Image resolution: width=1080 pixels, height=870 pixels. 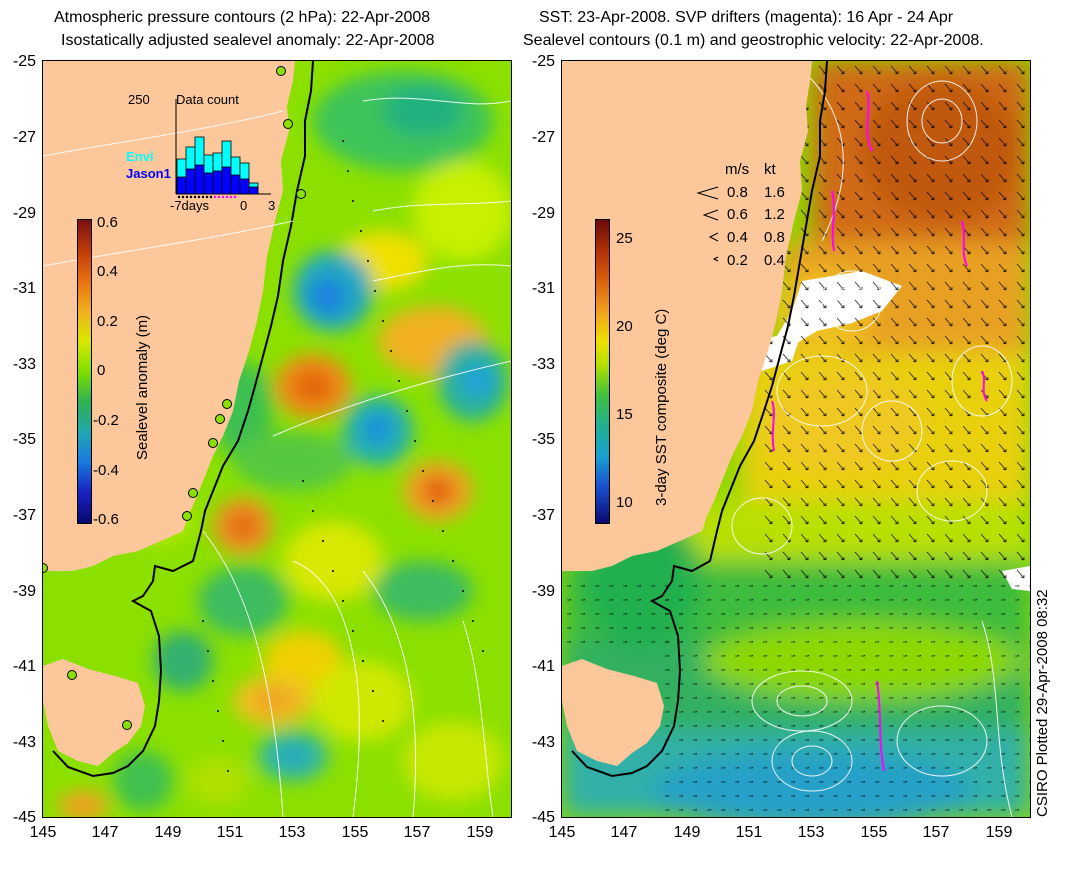 I want to click on right-ylab-41: -41, so click(x=543, y=666).